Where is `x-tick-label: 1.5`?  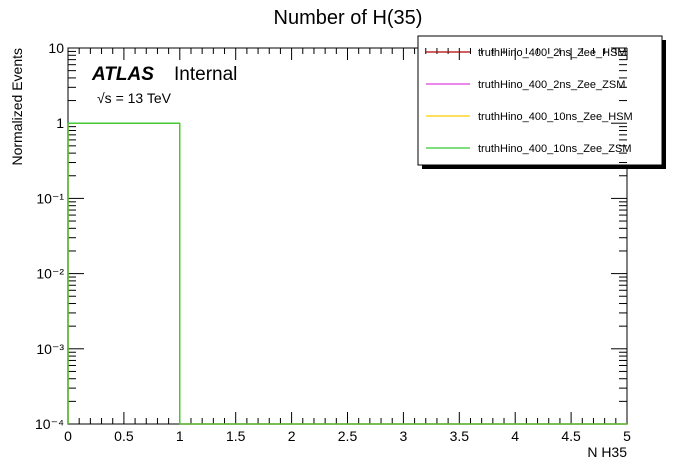 x-tick-label: 1.5 is located at coordinates (236, 436).